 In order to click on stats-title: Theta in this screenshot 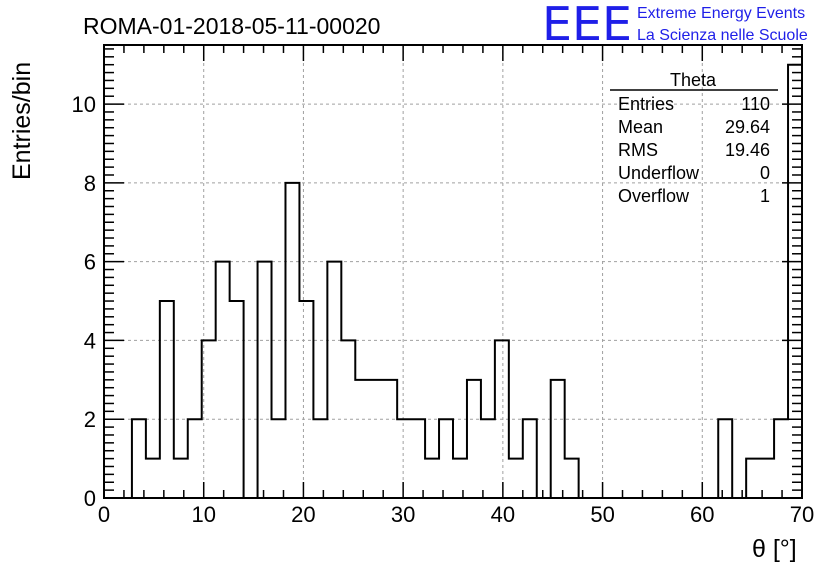, I will do `click(693, 80)`.